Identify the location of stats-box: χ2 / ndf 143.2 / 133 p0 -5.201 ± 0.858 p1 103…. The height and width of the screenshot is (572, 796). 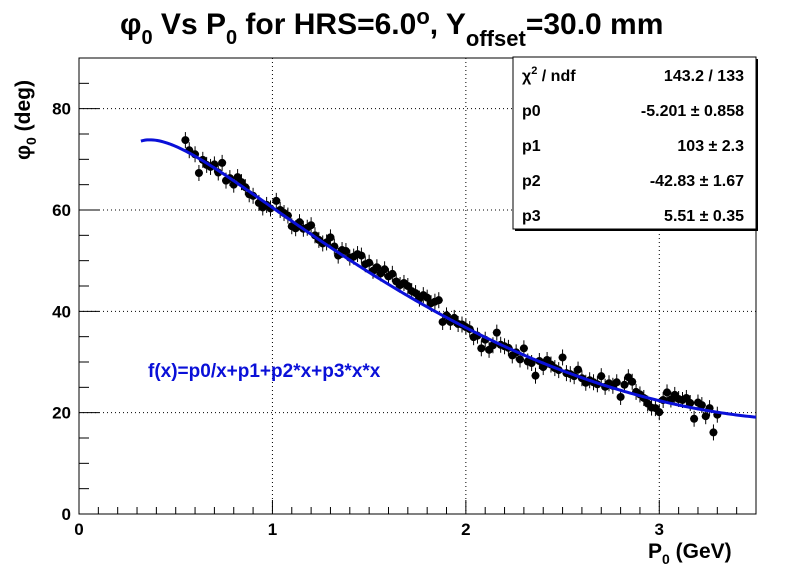
(635, 143).